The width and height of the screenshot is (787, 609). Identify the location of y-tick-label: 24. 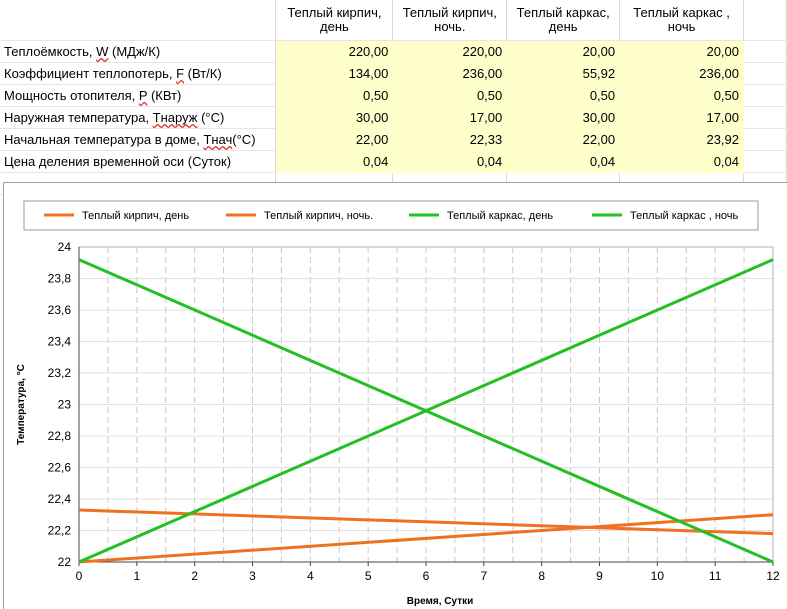
(65, 247).